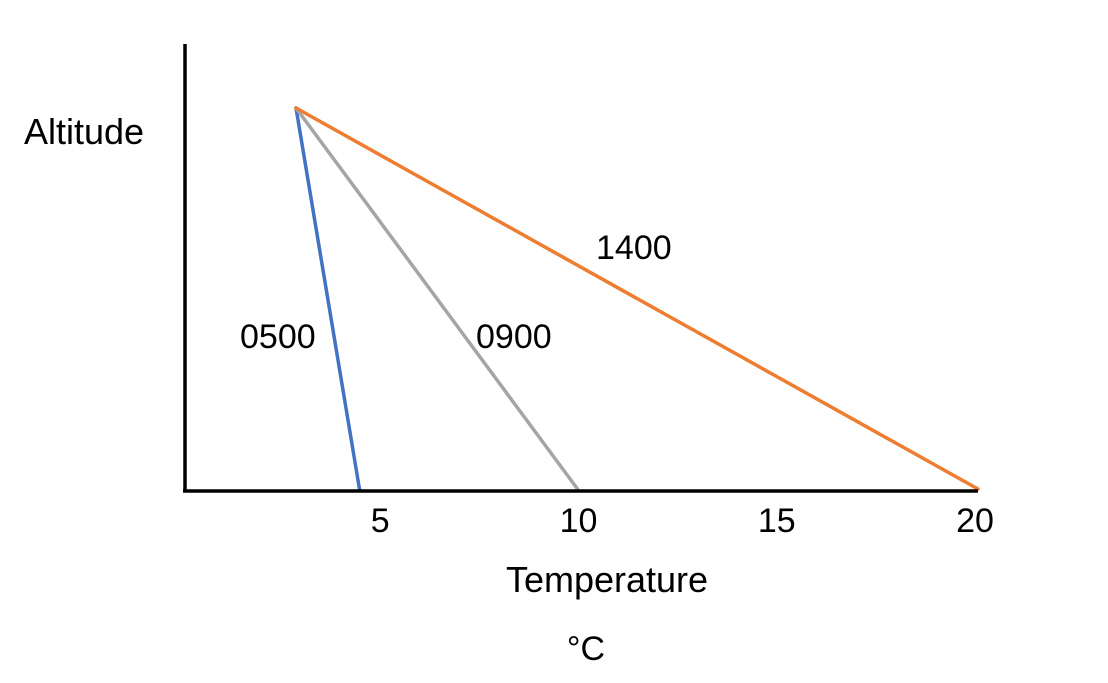  I want to click on series-label-1400: 1400, so click(634, 248).